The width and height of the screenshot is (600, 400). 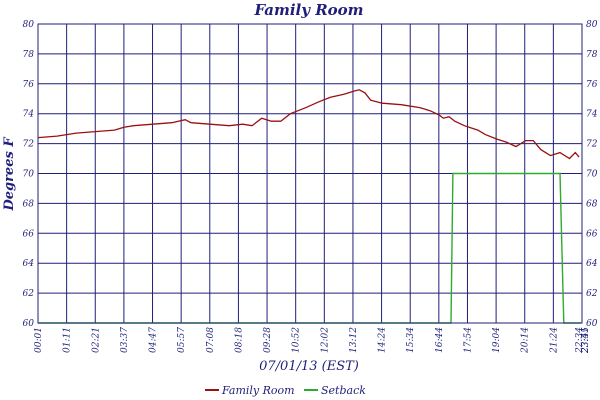 I want to click on x-axis-label: 07/01/13 (EST), so click(x=309, y=366).